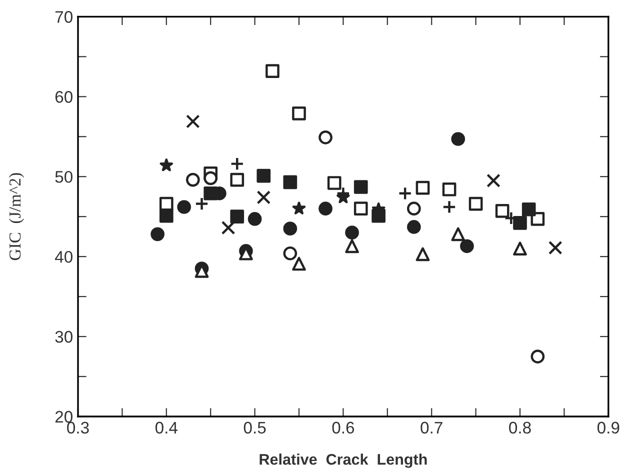  I want to click on x-tick-label: 0.3, so click(78, 428).